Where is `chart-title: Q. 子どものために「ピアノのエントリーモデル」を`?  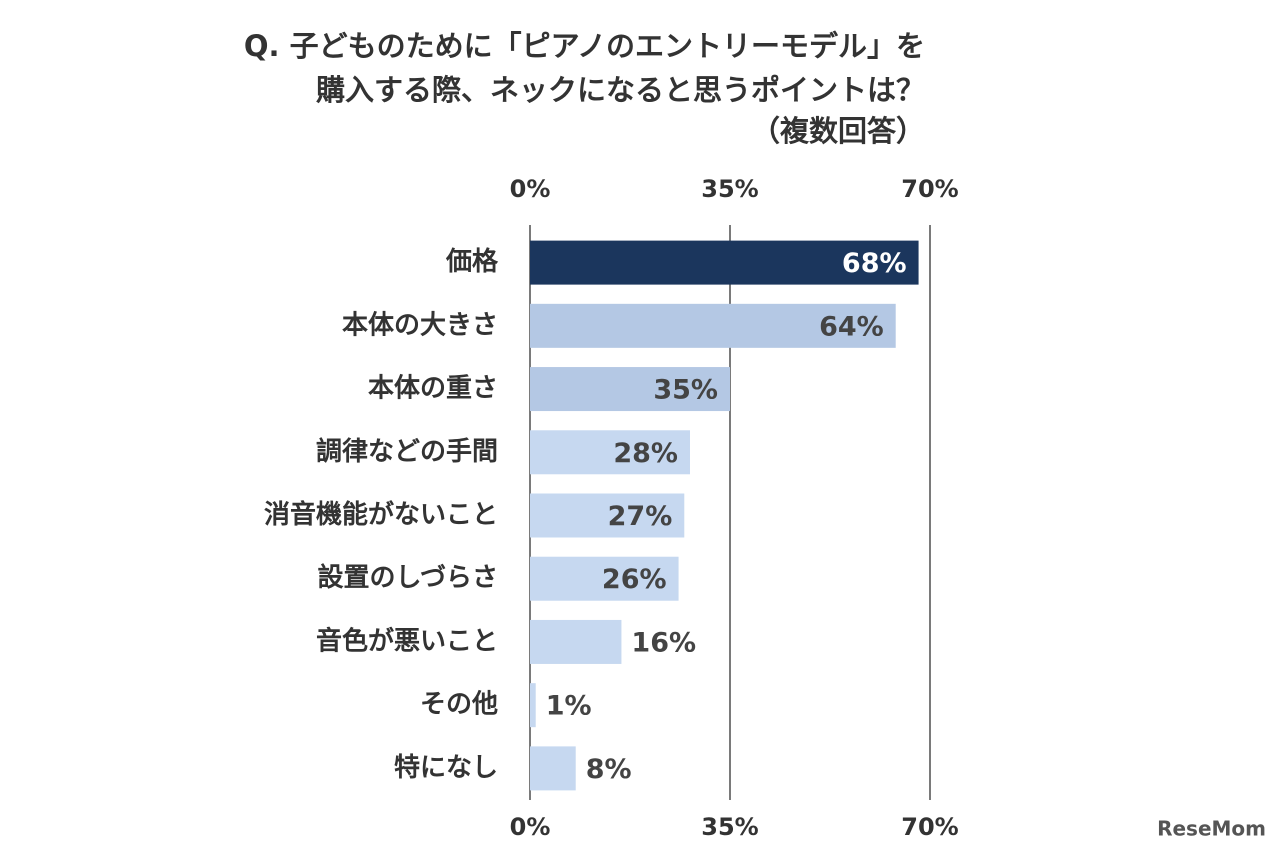 chart-title: Q. 子どものために「ピアノのエントリーモデル」を is located at coordinates (584, 46).